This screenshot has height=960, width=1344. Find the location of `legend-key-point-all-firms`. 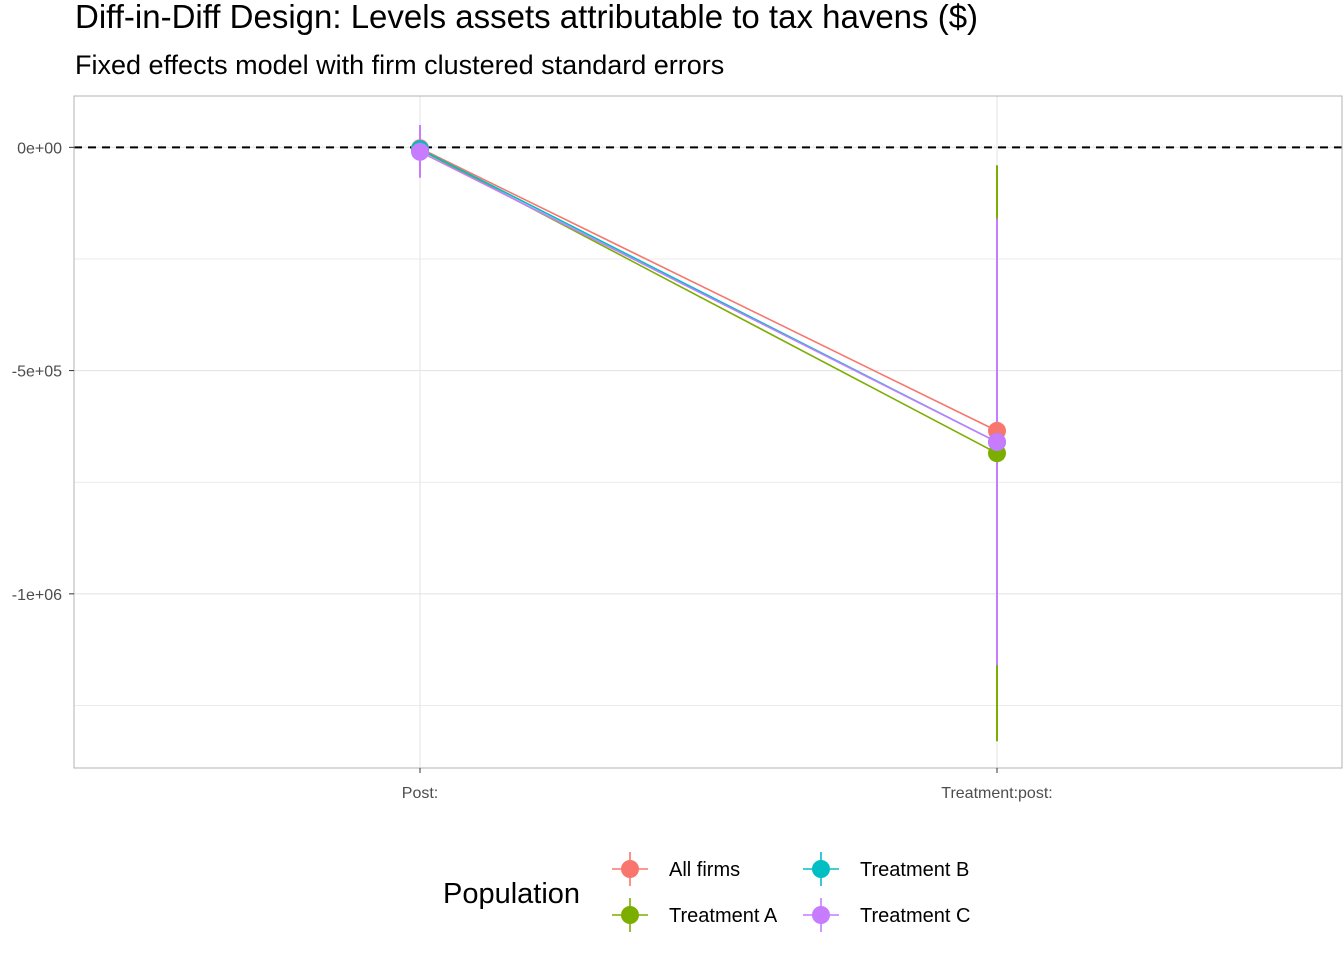

legend-key-point-all-firms is located at coordinates (630, 869).